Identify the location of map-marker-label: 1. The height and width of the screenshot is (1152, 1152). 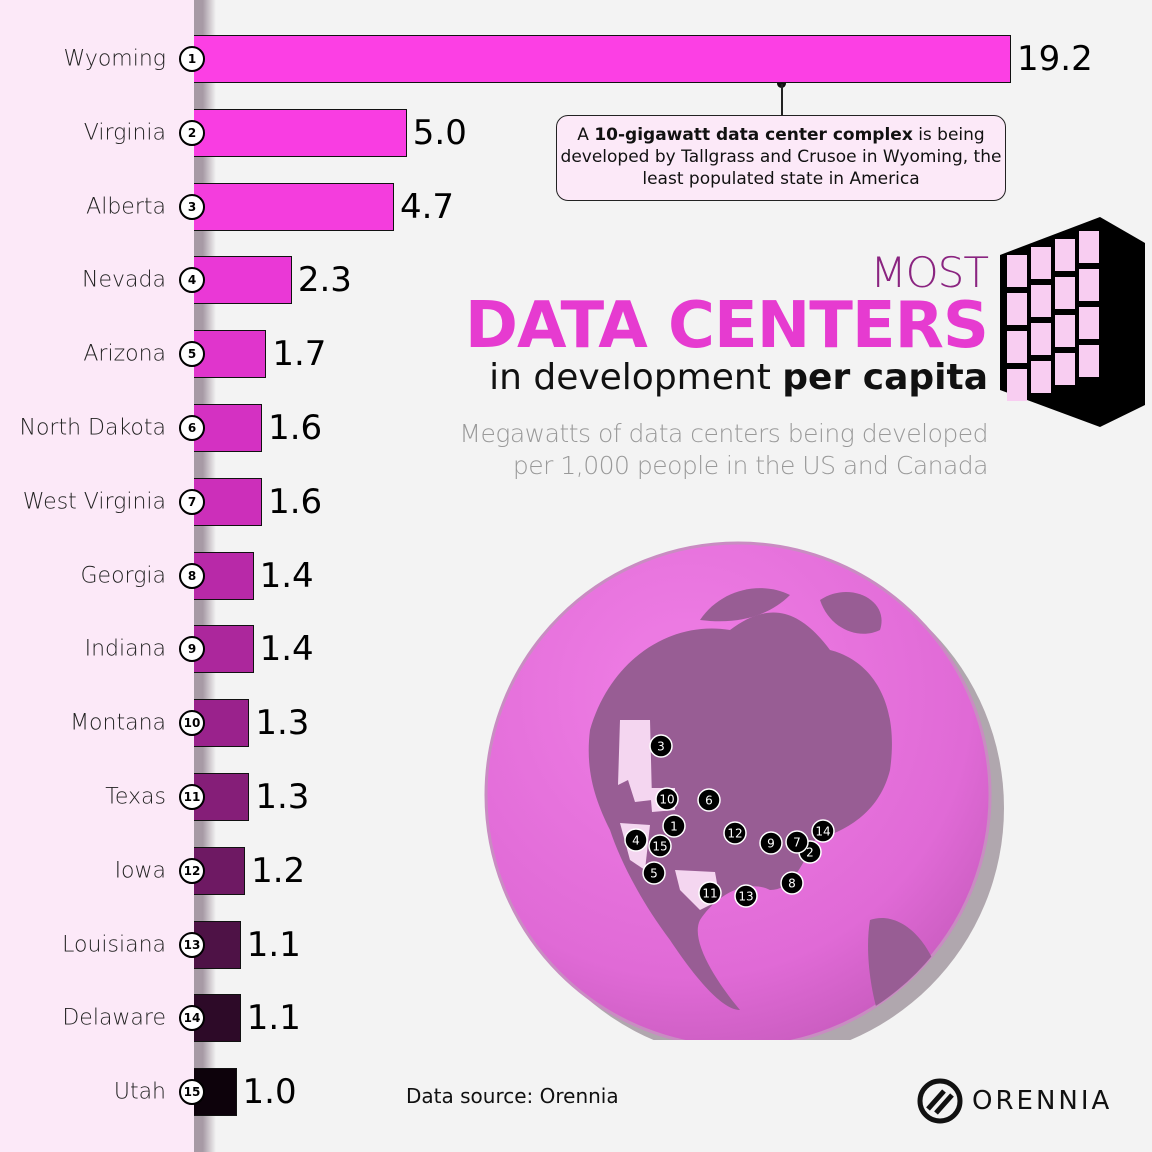
(674, 827).